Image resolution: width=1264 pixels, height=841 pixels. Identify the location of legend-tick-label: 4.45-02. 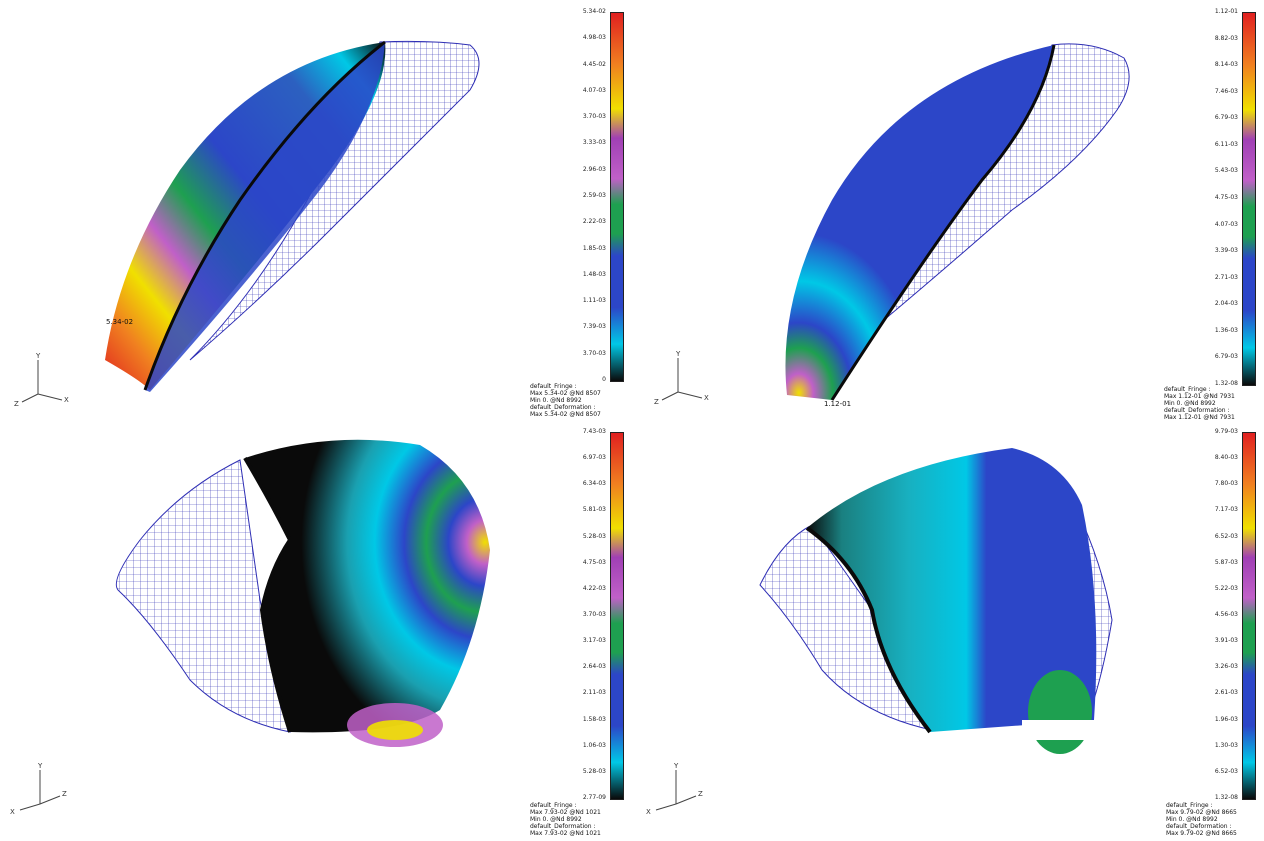
(594, 64).